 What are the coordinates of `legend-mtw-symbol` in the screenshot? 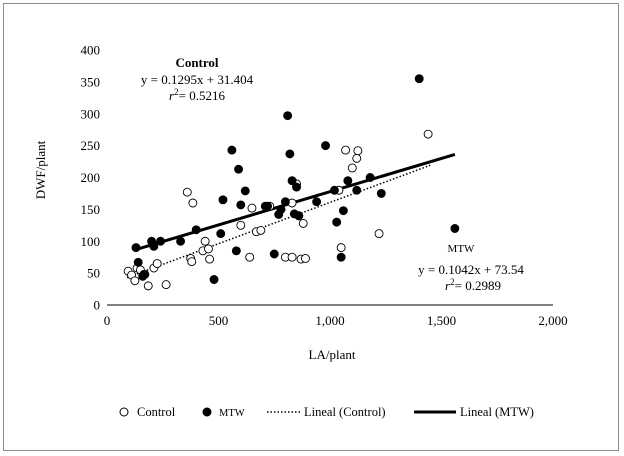 It's located at (207, 412).